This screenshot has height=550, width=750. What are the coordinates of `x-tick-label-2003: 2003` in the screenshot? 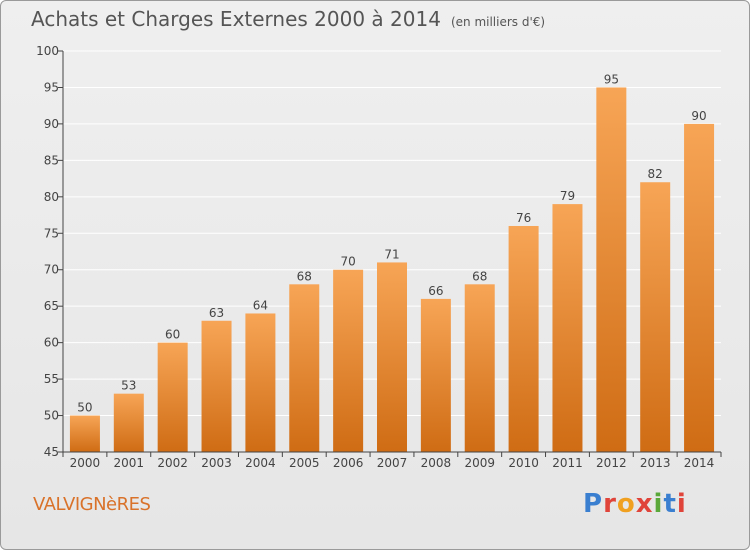 It's located at (216, 463).